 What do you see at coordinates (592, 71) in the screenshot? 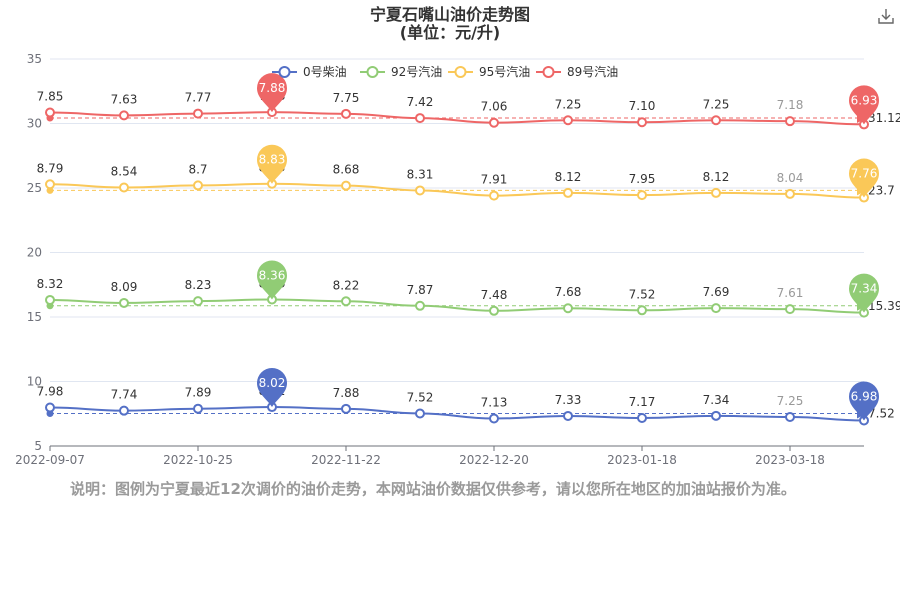
I see `legend-label: 89号汽油` at bounding box center [592, 71].